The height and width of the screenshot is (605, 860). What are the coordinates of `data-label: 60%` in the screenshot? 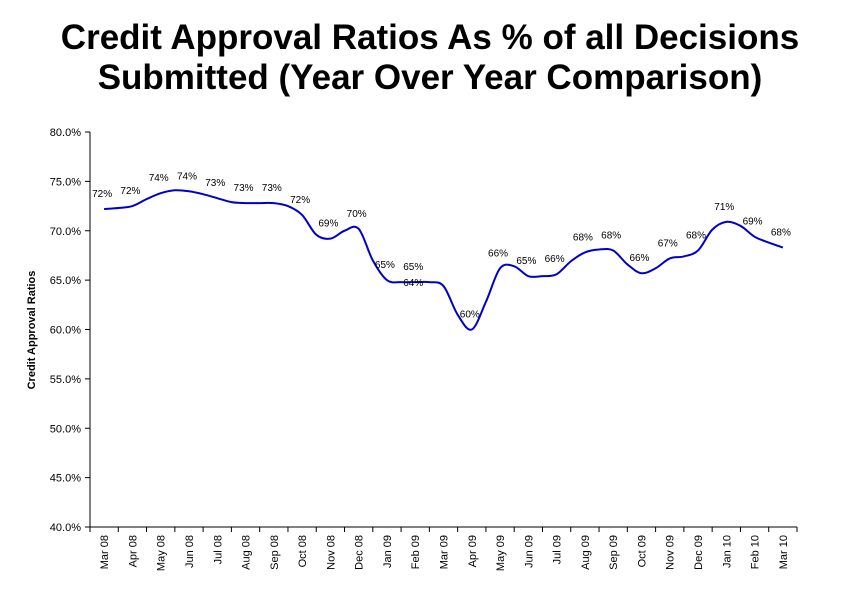 It's located at (470, 315).